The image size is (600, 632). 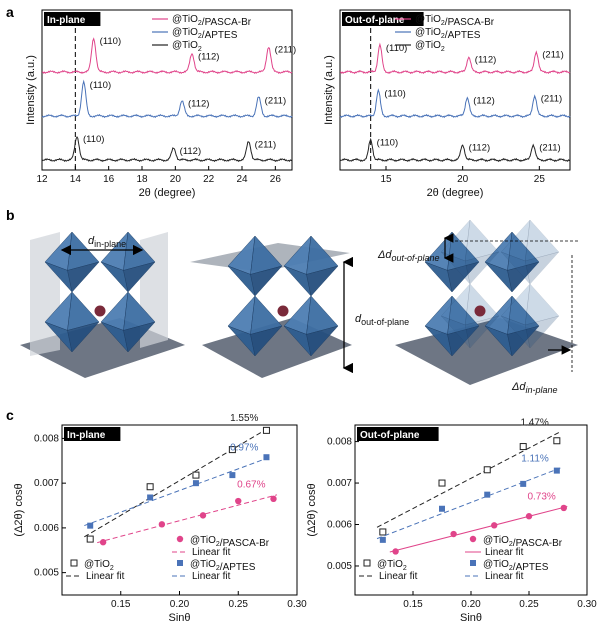 What do you see at coordinates (541, 496) in the screenshot?
I see `strain-label: 0.73%` at bounding box center [541, 496].